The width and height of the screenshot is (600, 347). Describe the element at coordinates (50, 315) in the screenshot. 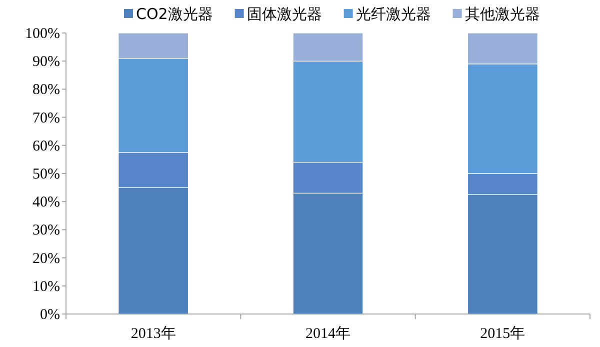

I see `y-tick-label: 0%` at that location.